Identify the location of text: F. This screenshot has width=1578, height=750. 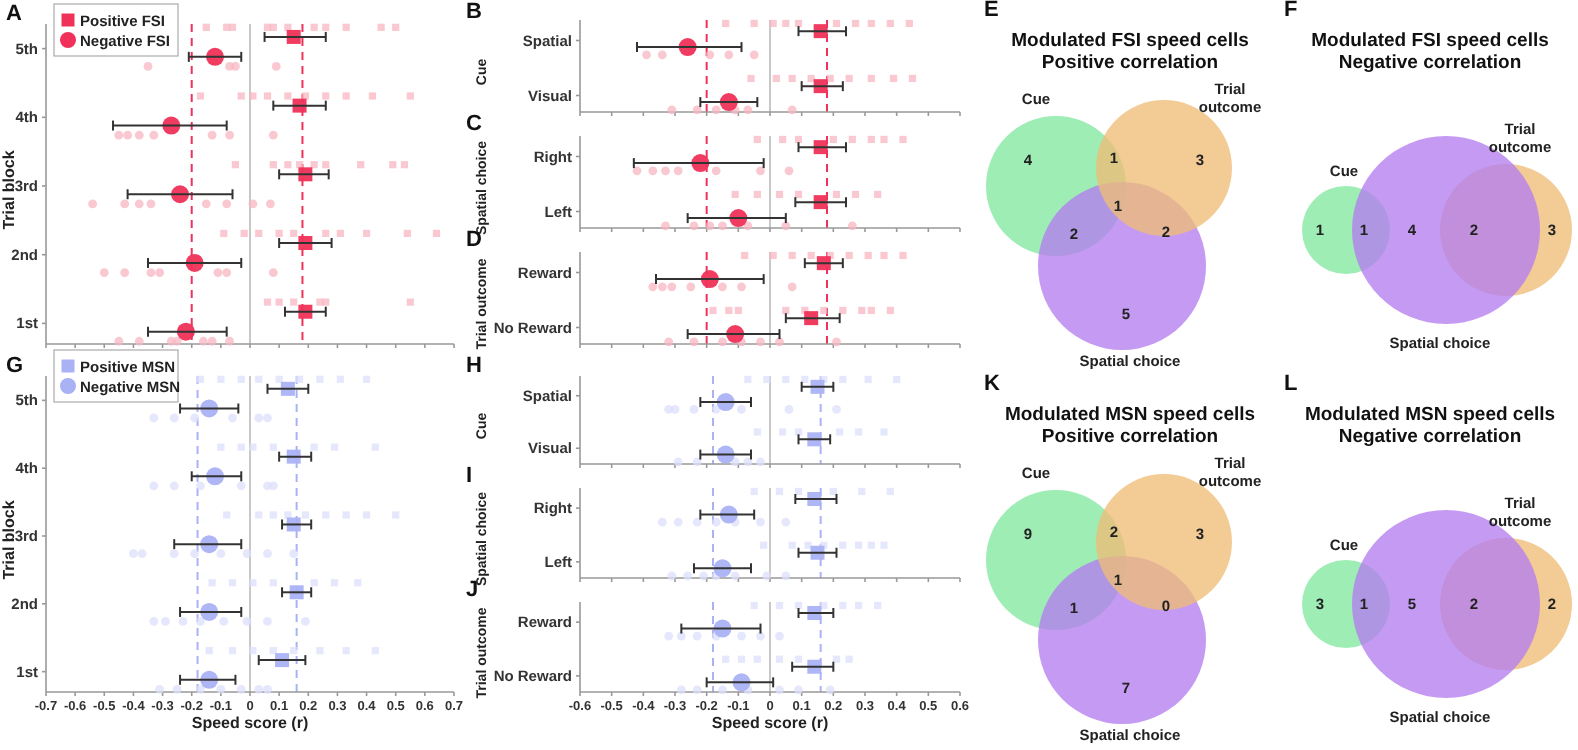
(1291, 11).